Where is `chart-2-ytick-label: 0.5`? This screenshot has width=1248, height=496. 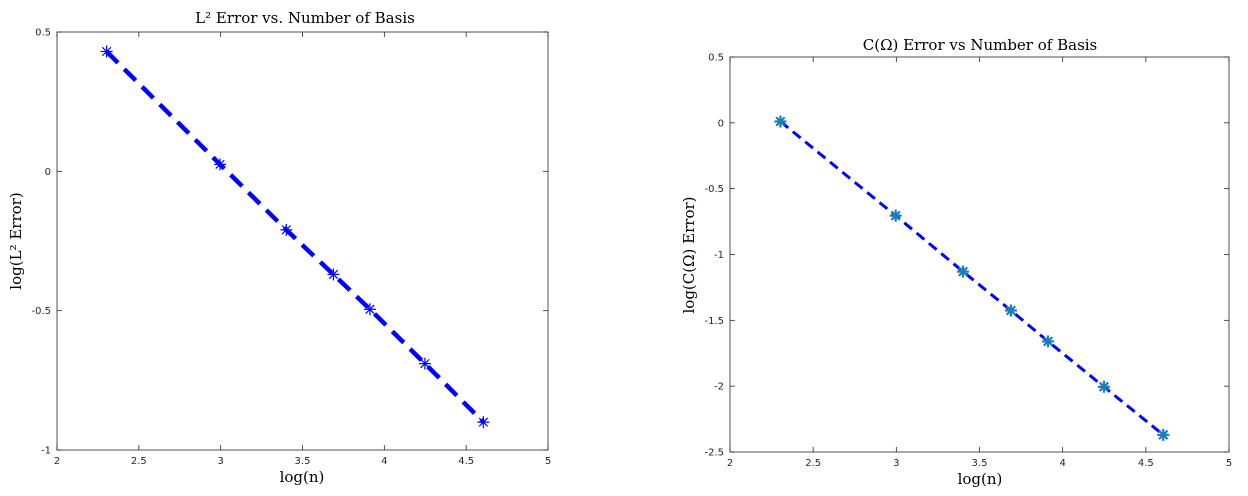
chart-2-ytick-label: 0.5 is located at coordinates (716, 58).